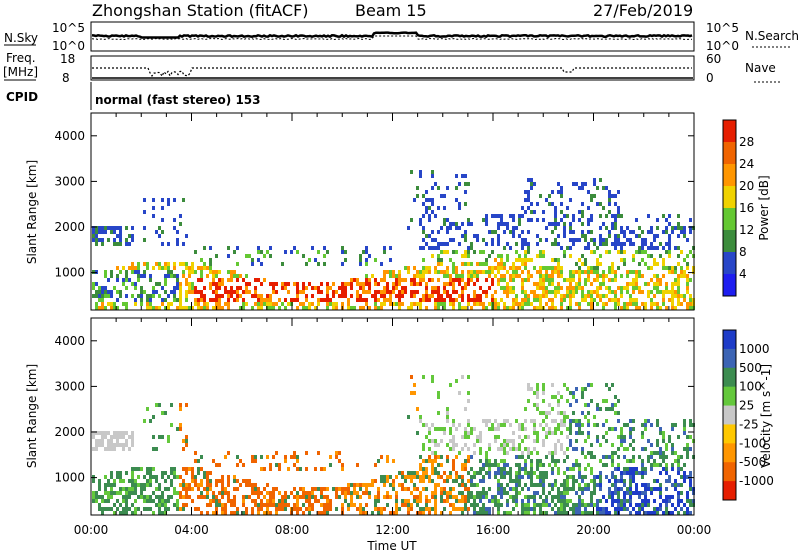 This screenshot has height=554, width=800. What do you see at coordinates (643, 10) in the screenshot?
I see `date-title: 27/Feb/2019` at bounding box center [643, 10].